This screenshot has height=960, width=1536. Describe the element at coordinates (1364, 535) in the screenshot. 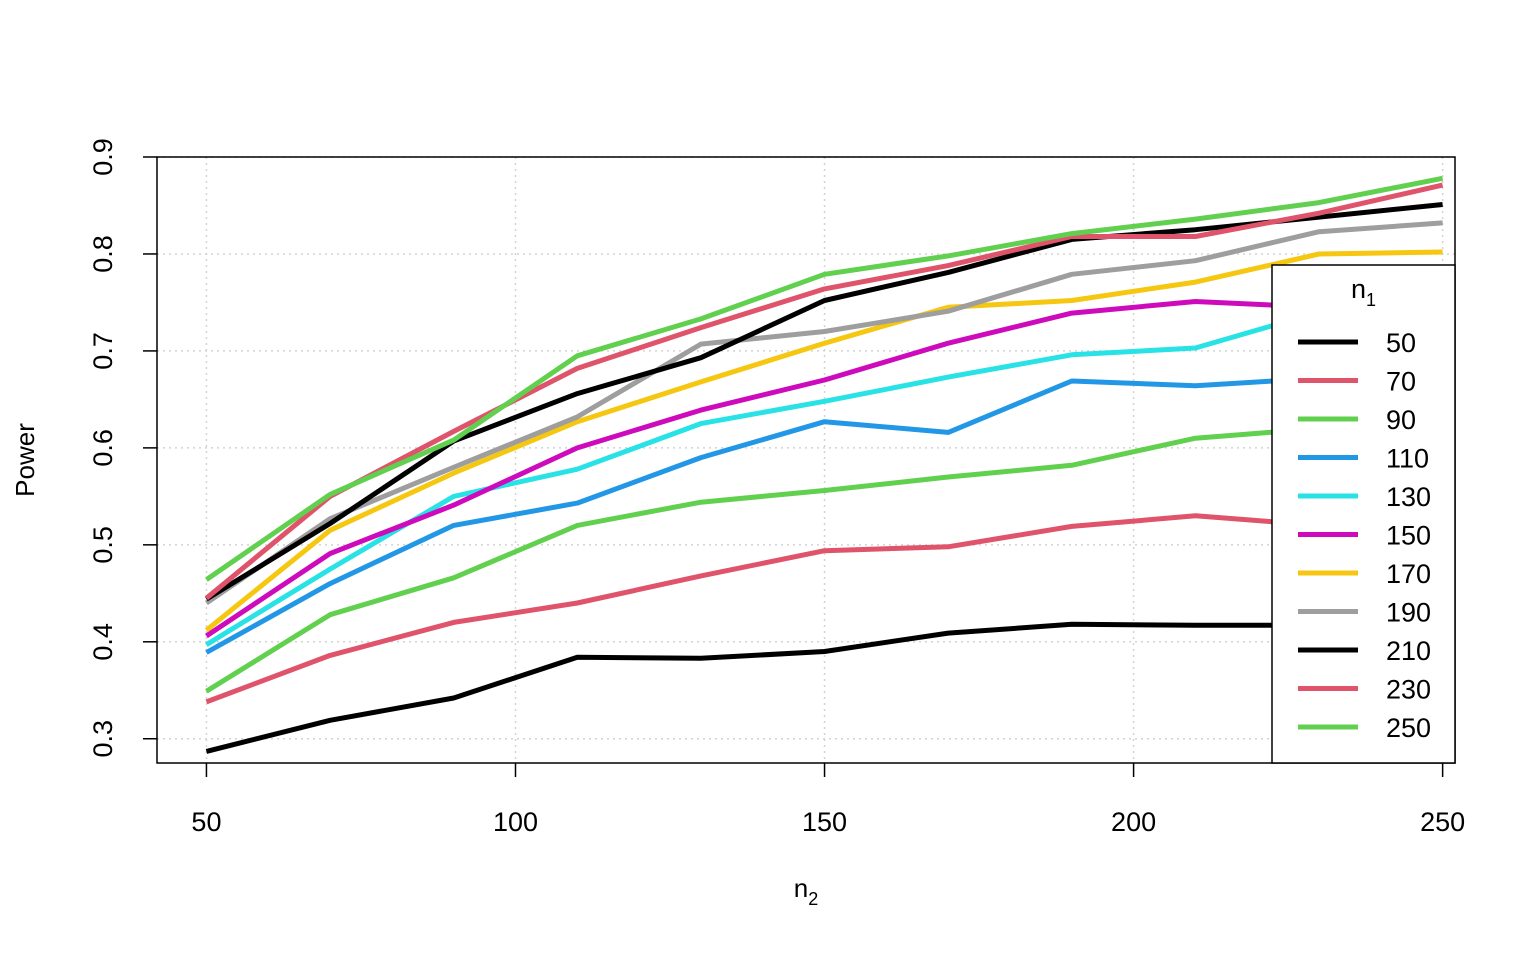

I see `legend-items: 50 70 90 110 130 150 170 190 210 230 250` at that location.